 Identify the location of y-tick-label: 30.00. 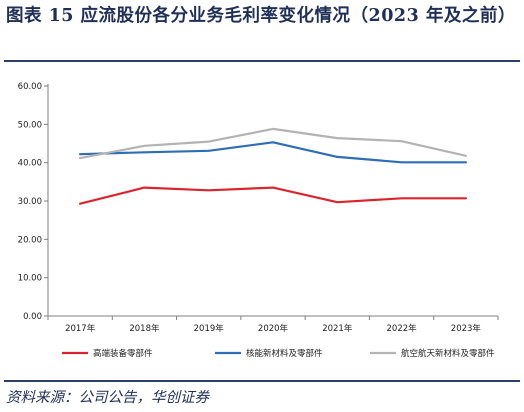
(30, 202).